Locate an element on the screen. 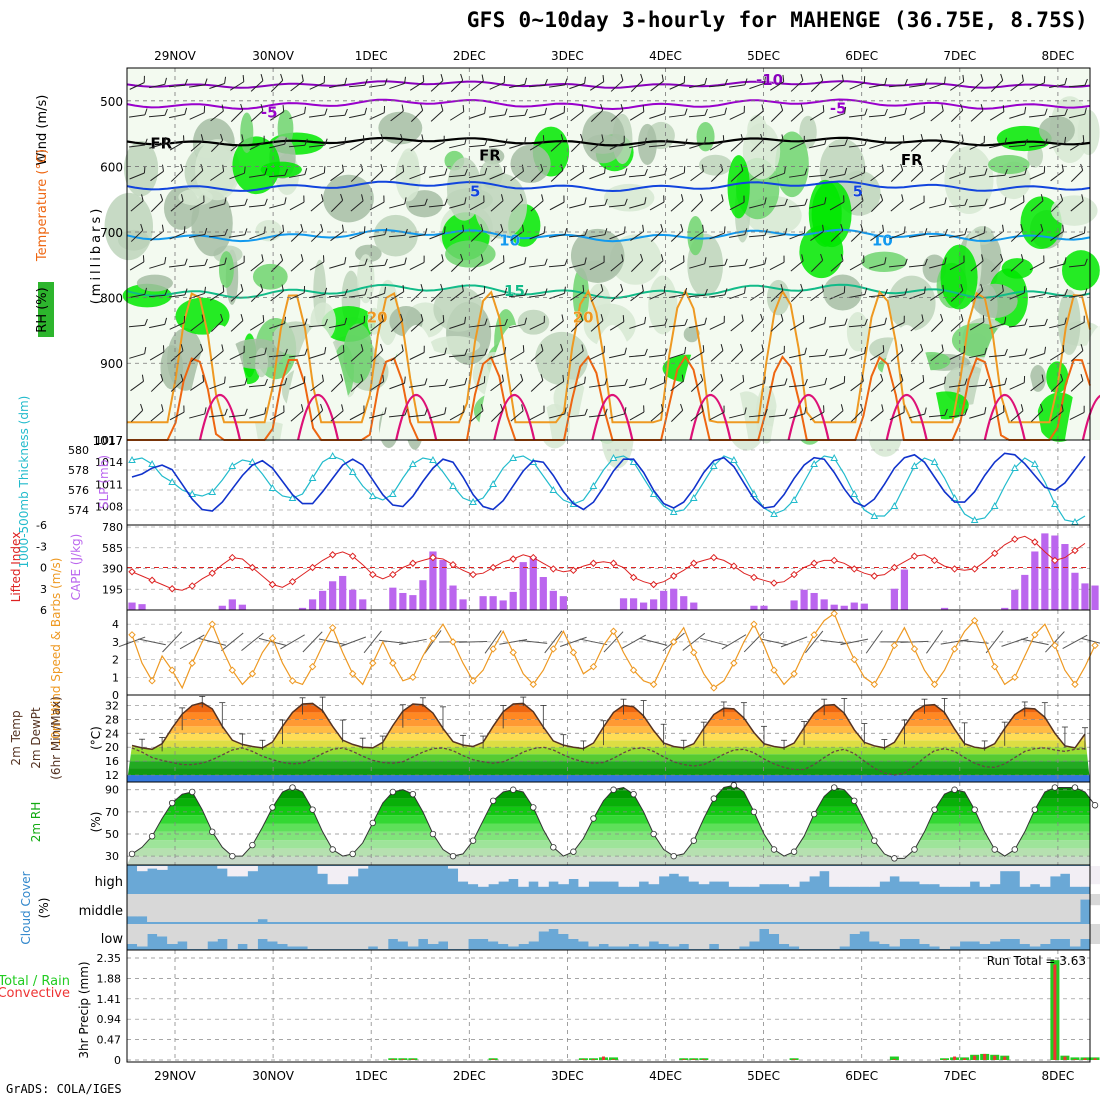 The width and height of the screenshot is (1100, 1100). temp-band is located at coordinates (608, 704).